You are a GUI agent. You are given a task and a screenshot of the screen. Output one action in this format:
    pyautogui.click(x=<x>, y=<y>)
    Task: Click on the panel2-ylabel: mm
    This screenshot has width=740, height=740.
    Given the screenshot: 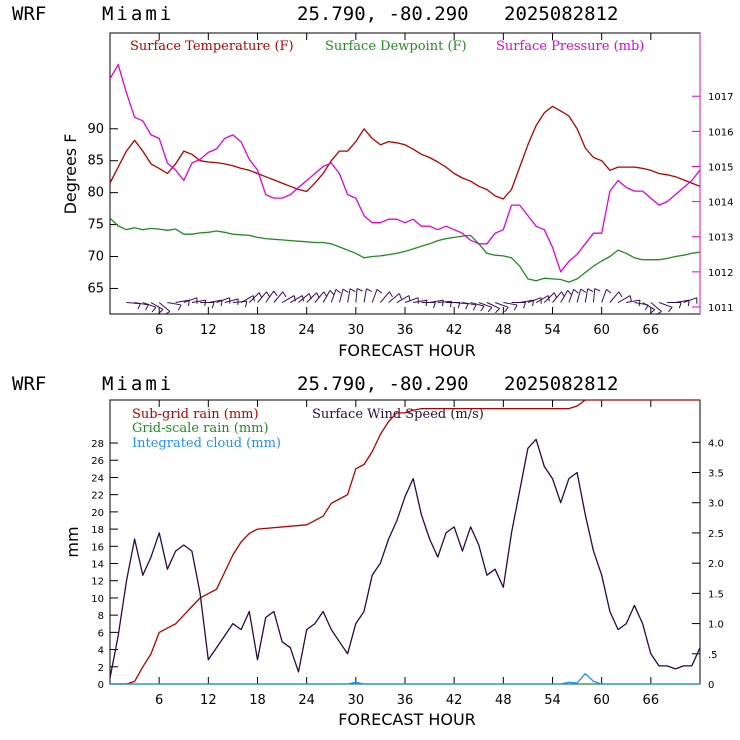 What is the action you would take?
    pyautogui.click(x=72, y=541)
    